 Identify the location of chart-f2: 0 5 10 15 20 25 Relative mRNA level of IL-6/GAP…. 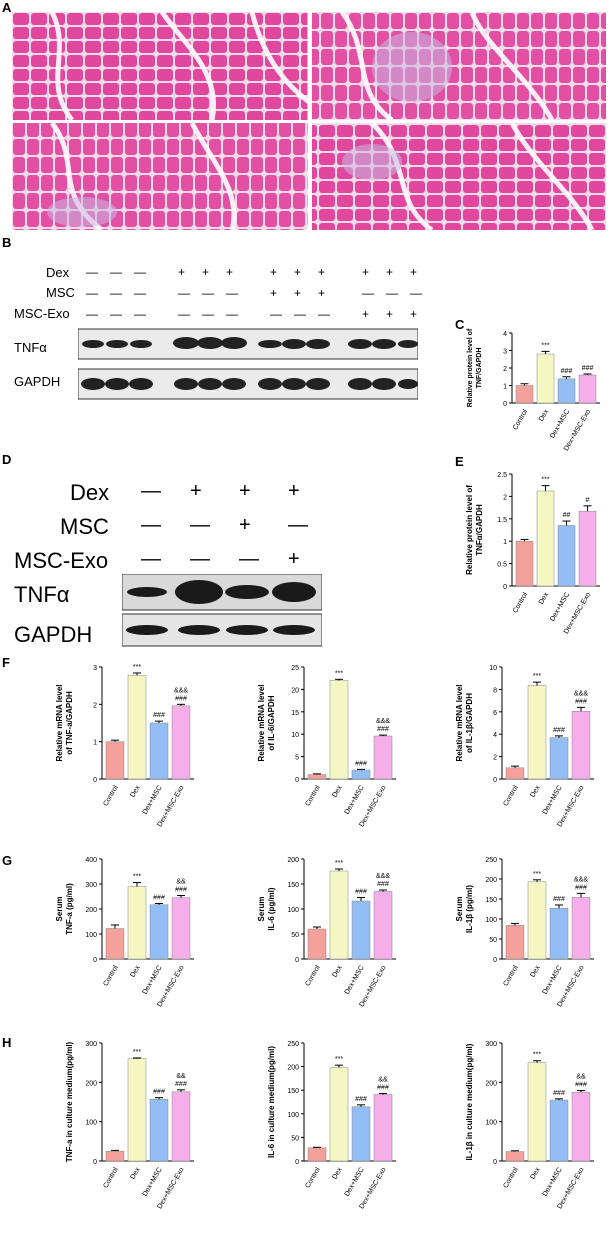
(326, 746).